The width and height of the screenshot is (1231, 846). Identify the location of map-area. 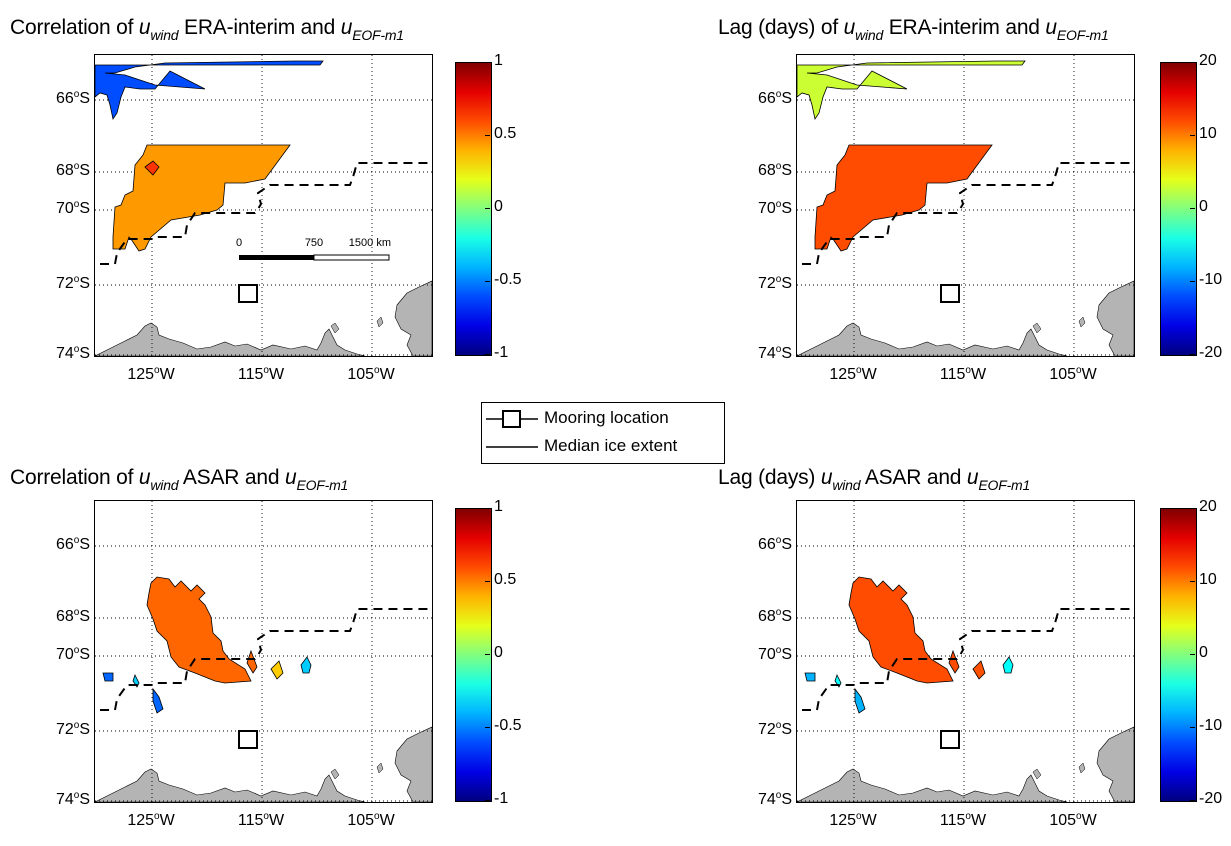
(965, 651).